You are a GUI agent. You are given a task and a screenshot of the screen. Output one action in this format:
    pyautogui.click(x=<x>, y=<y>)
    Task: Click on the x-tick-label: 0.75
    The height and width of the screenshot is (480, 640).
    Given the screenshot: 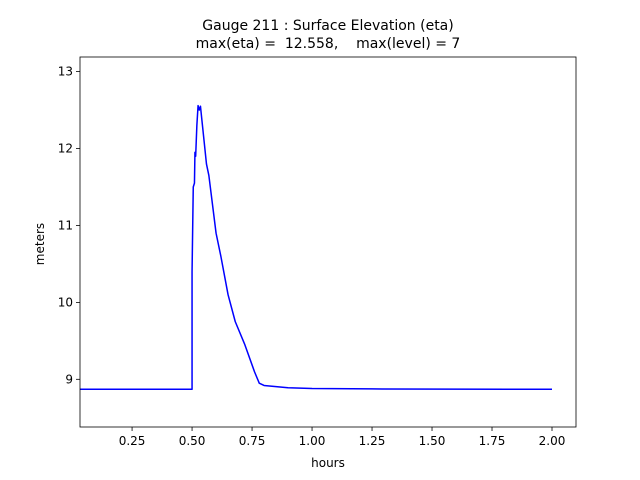 What is the action you would take?
    pyautogui.click(x=252, y=441)
    